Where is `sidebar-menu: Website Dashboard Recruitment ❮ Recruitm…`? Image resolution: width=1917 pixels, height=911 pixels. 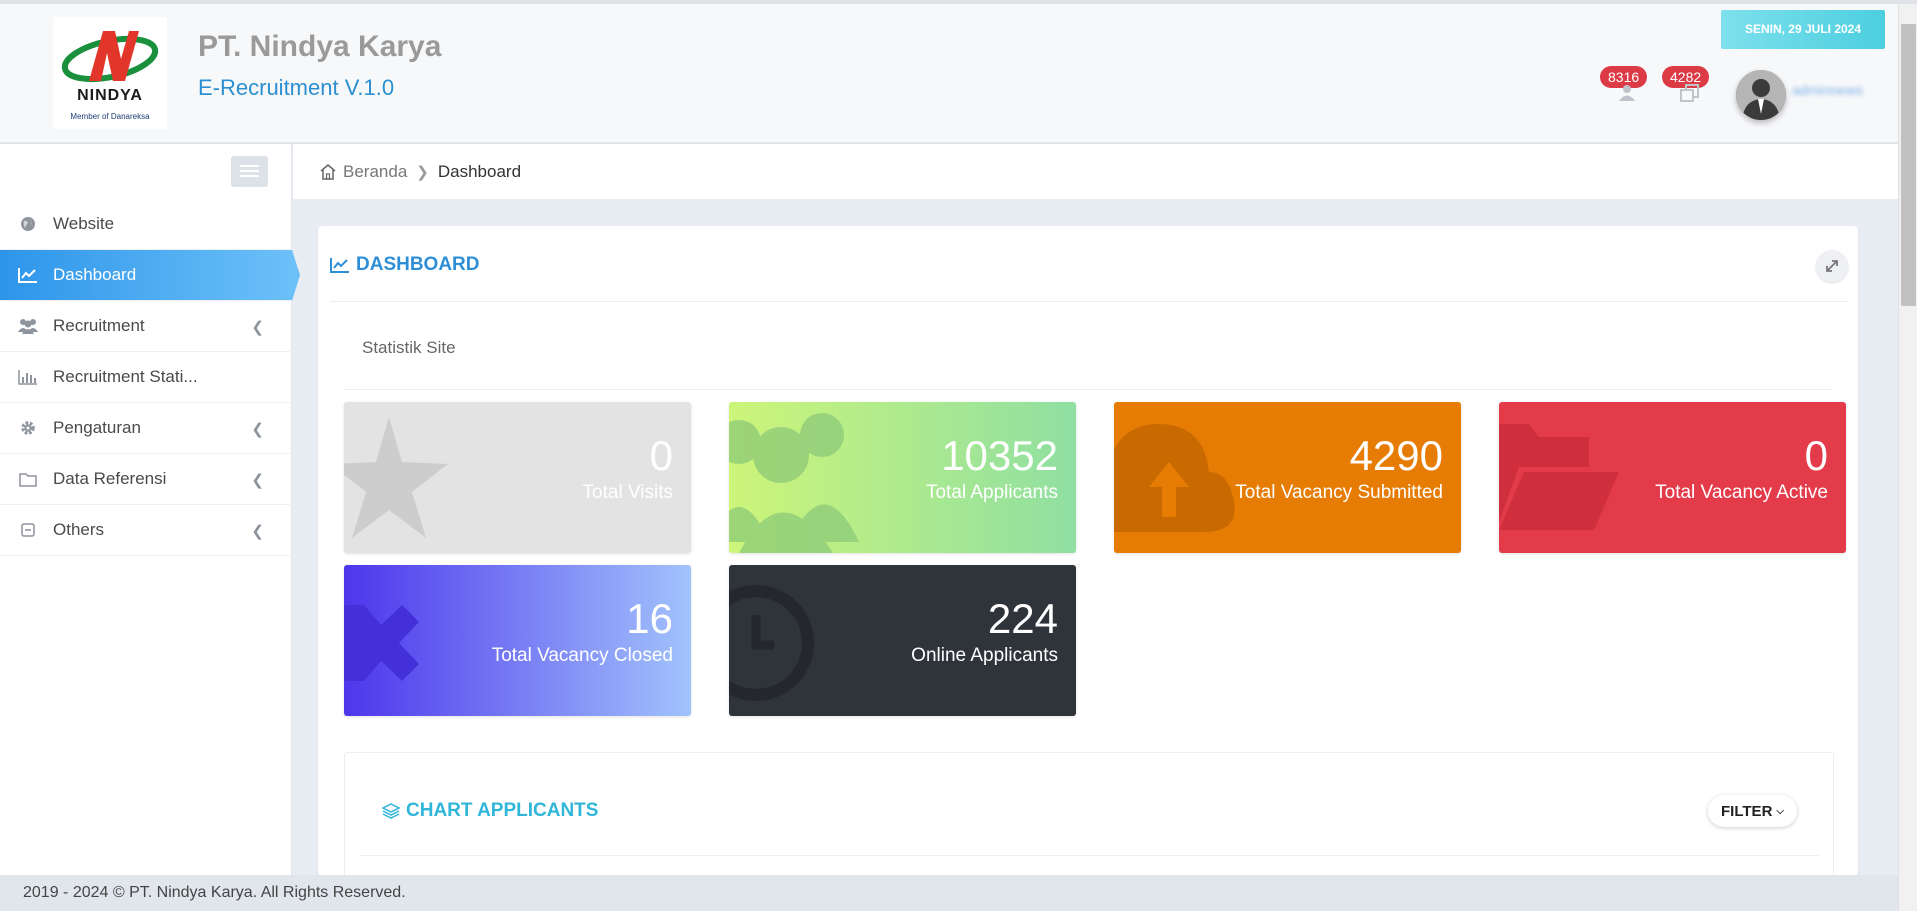
sidebar-menu: Website Dashboard Recruitment ❮ Recruitm… is located at coordinates (150, 377).